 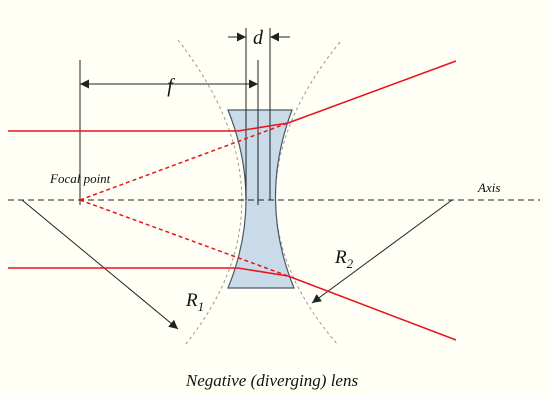 I want to click on lower-outgoing-ray, so click(x=372, y=308).